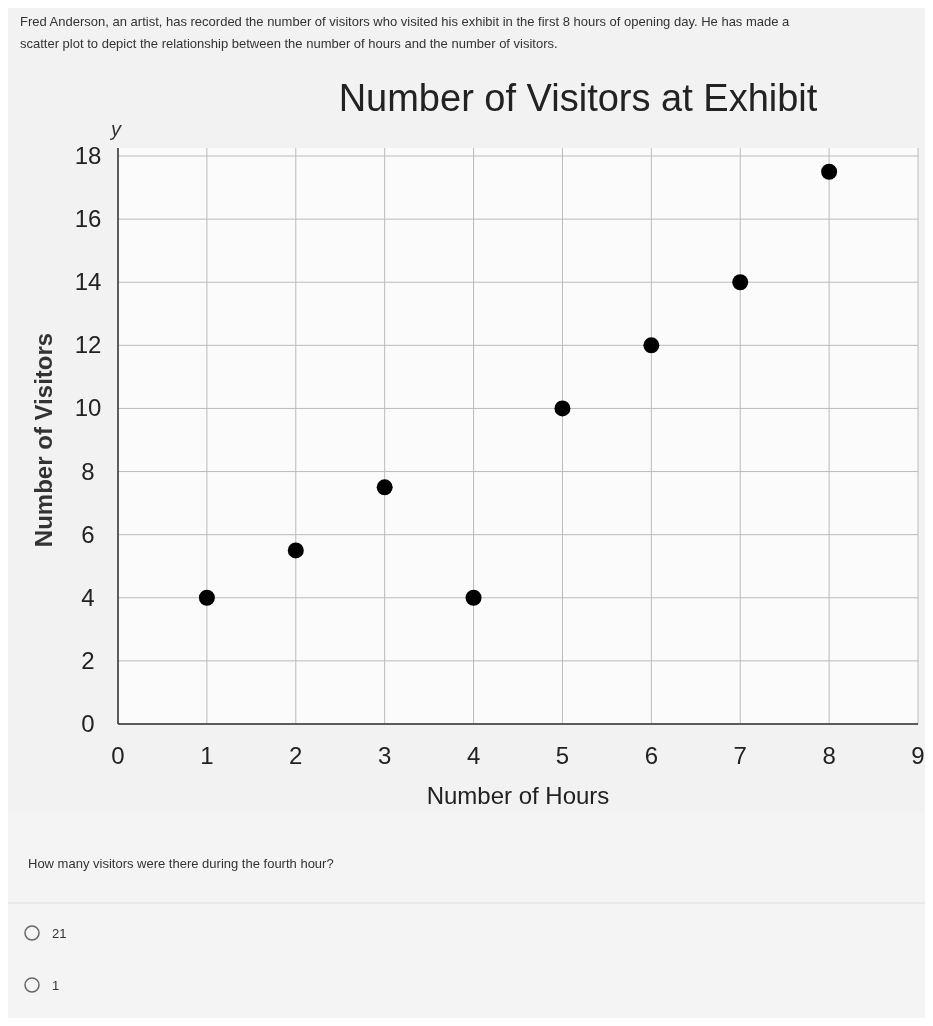 The height and width of the screenshot is (1026, 933). Describe the element at coordinates (88, 155) in the screenshot. I see `y-tick-label: 18` at that location.